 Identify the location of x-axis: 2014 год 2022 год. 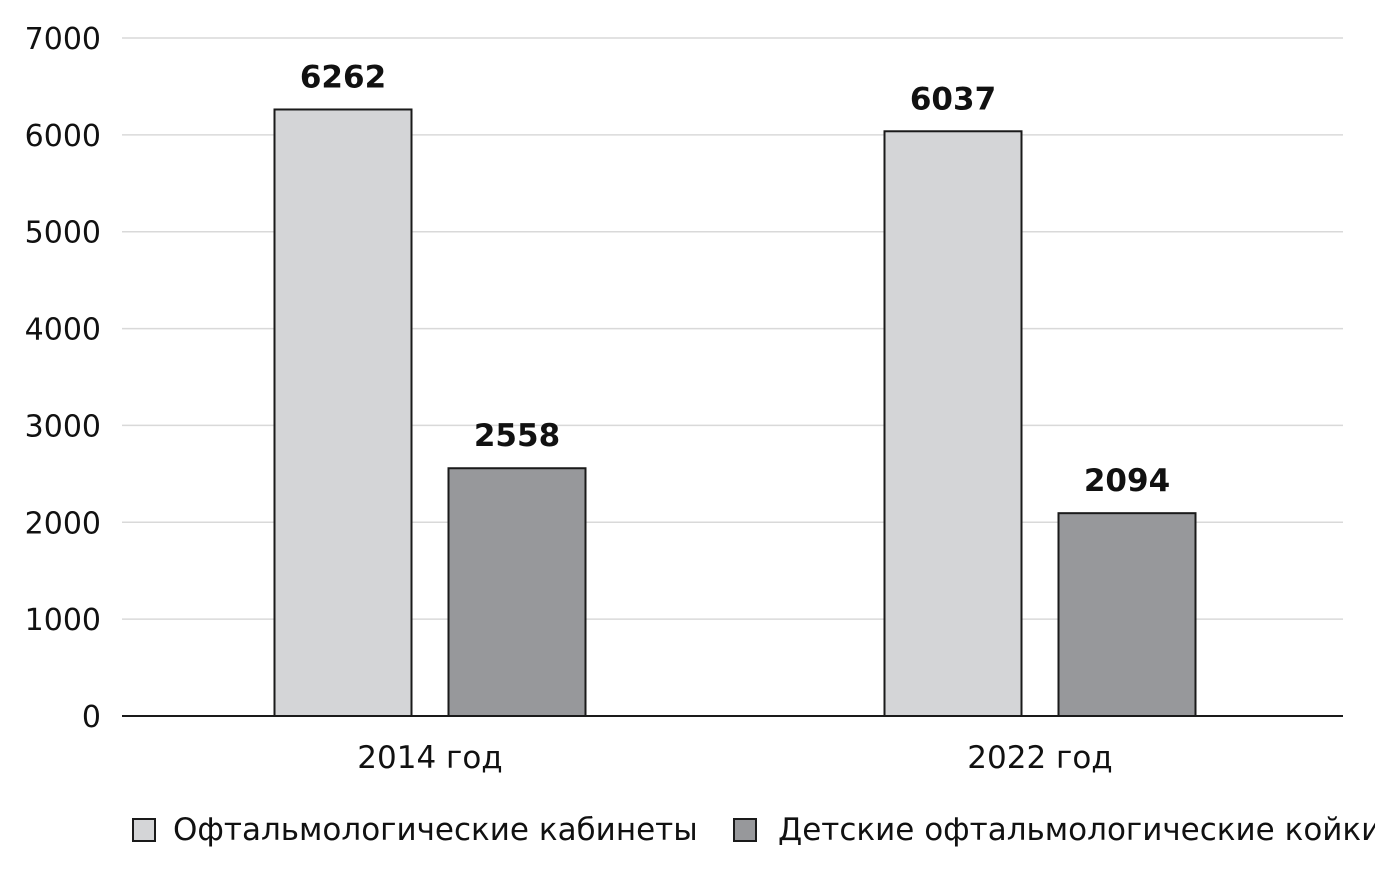
(732, 745).